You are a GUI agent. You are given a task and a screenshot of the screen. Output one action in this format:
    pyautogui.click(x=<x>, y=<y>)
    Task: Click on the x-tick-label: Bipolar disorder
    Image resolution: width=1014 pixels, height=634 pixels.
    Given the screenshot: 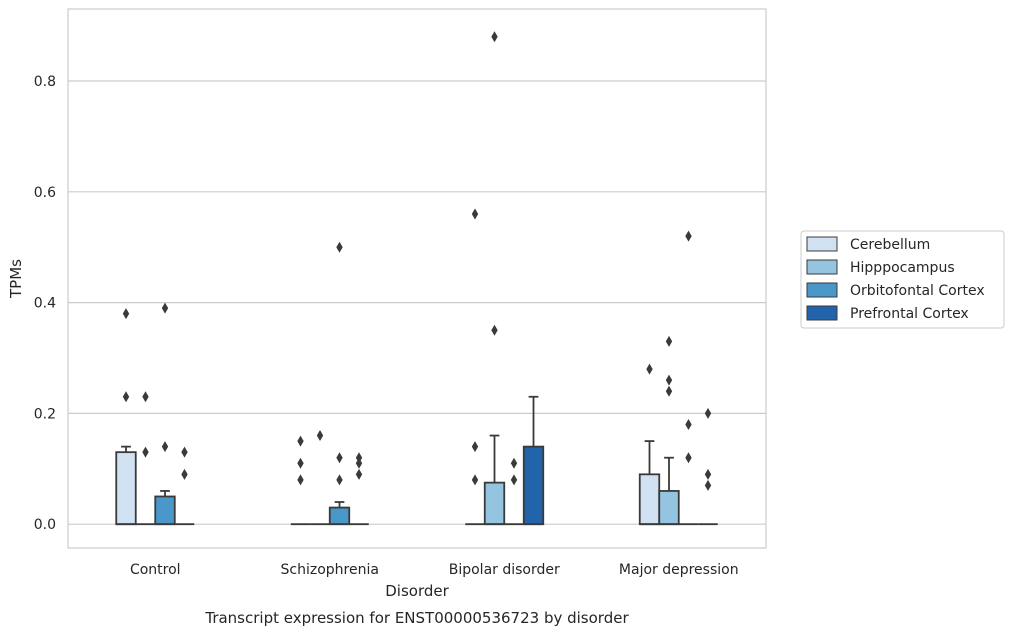 What is the action you would take?
    pyautogui.click(x=504, y=570)
    